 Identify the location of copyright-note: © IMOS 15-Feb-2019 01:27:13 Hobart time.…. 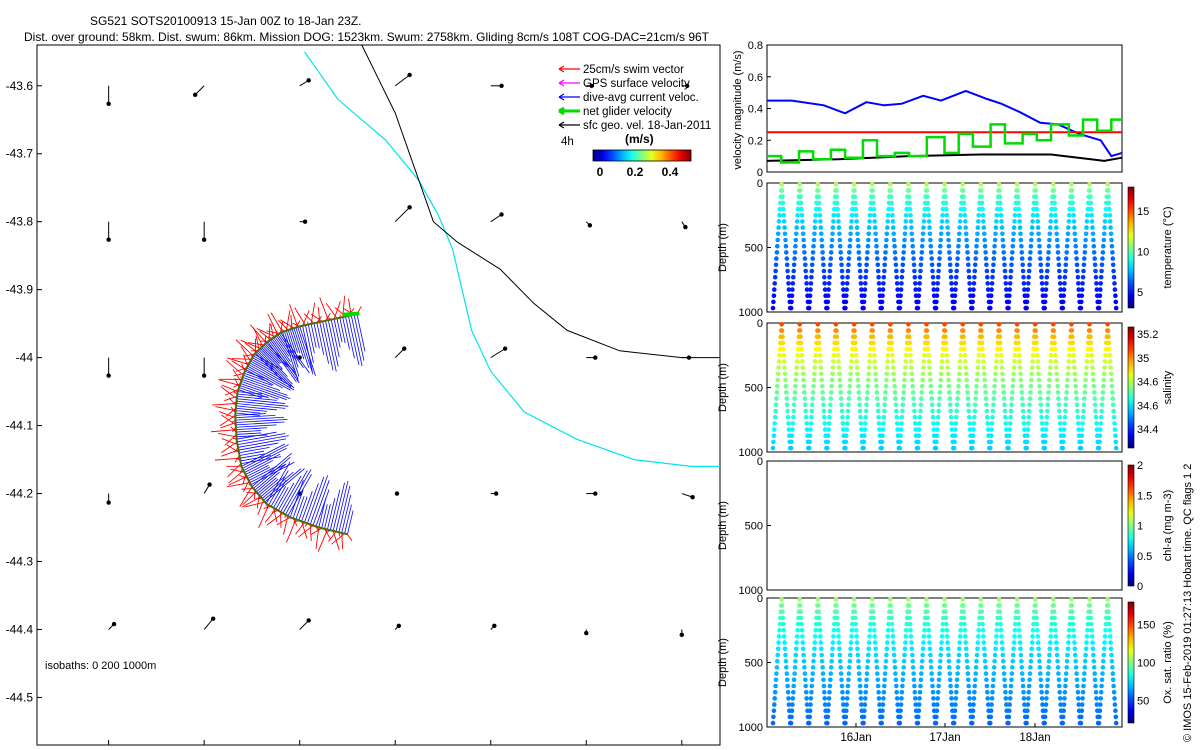
(1188, 603).